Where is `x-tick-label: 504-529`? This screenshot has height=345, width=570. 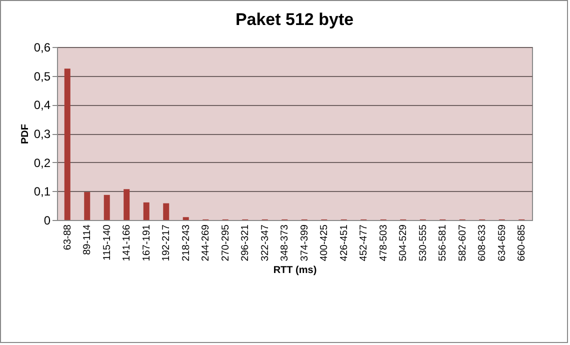
x-tick-label: 504-529 is located at coordinates (404, 243).